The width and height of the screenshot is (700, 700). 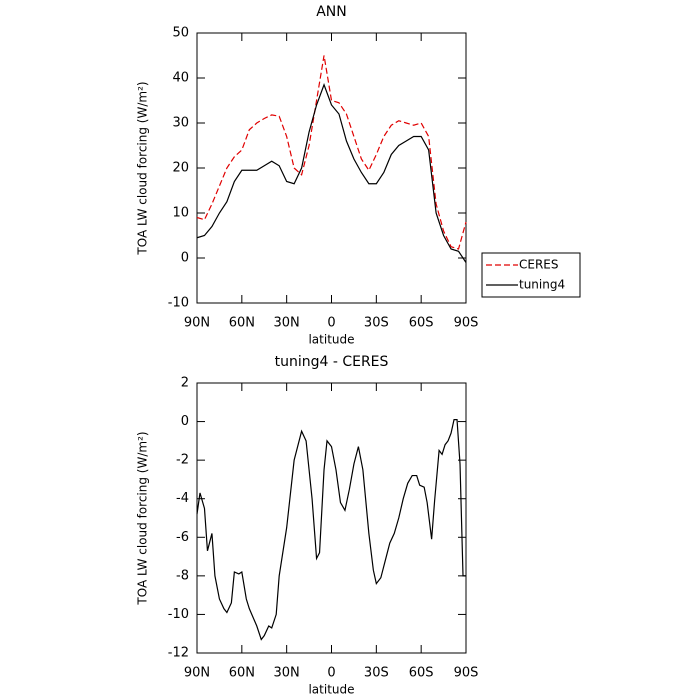 What do you see at coordinates (180, 213) in the screenshot?
I see `y-tick-label: 10` at bounding box center [180, 213].